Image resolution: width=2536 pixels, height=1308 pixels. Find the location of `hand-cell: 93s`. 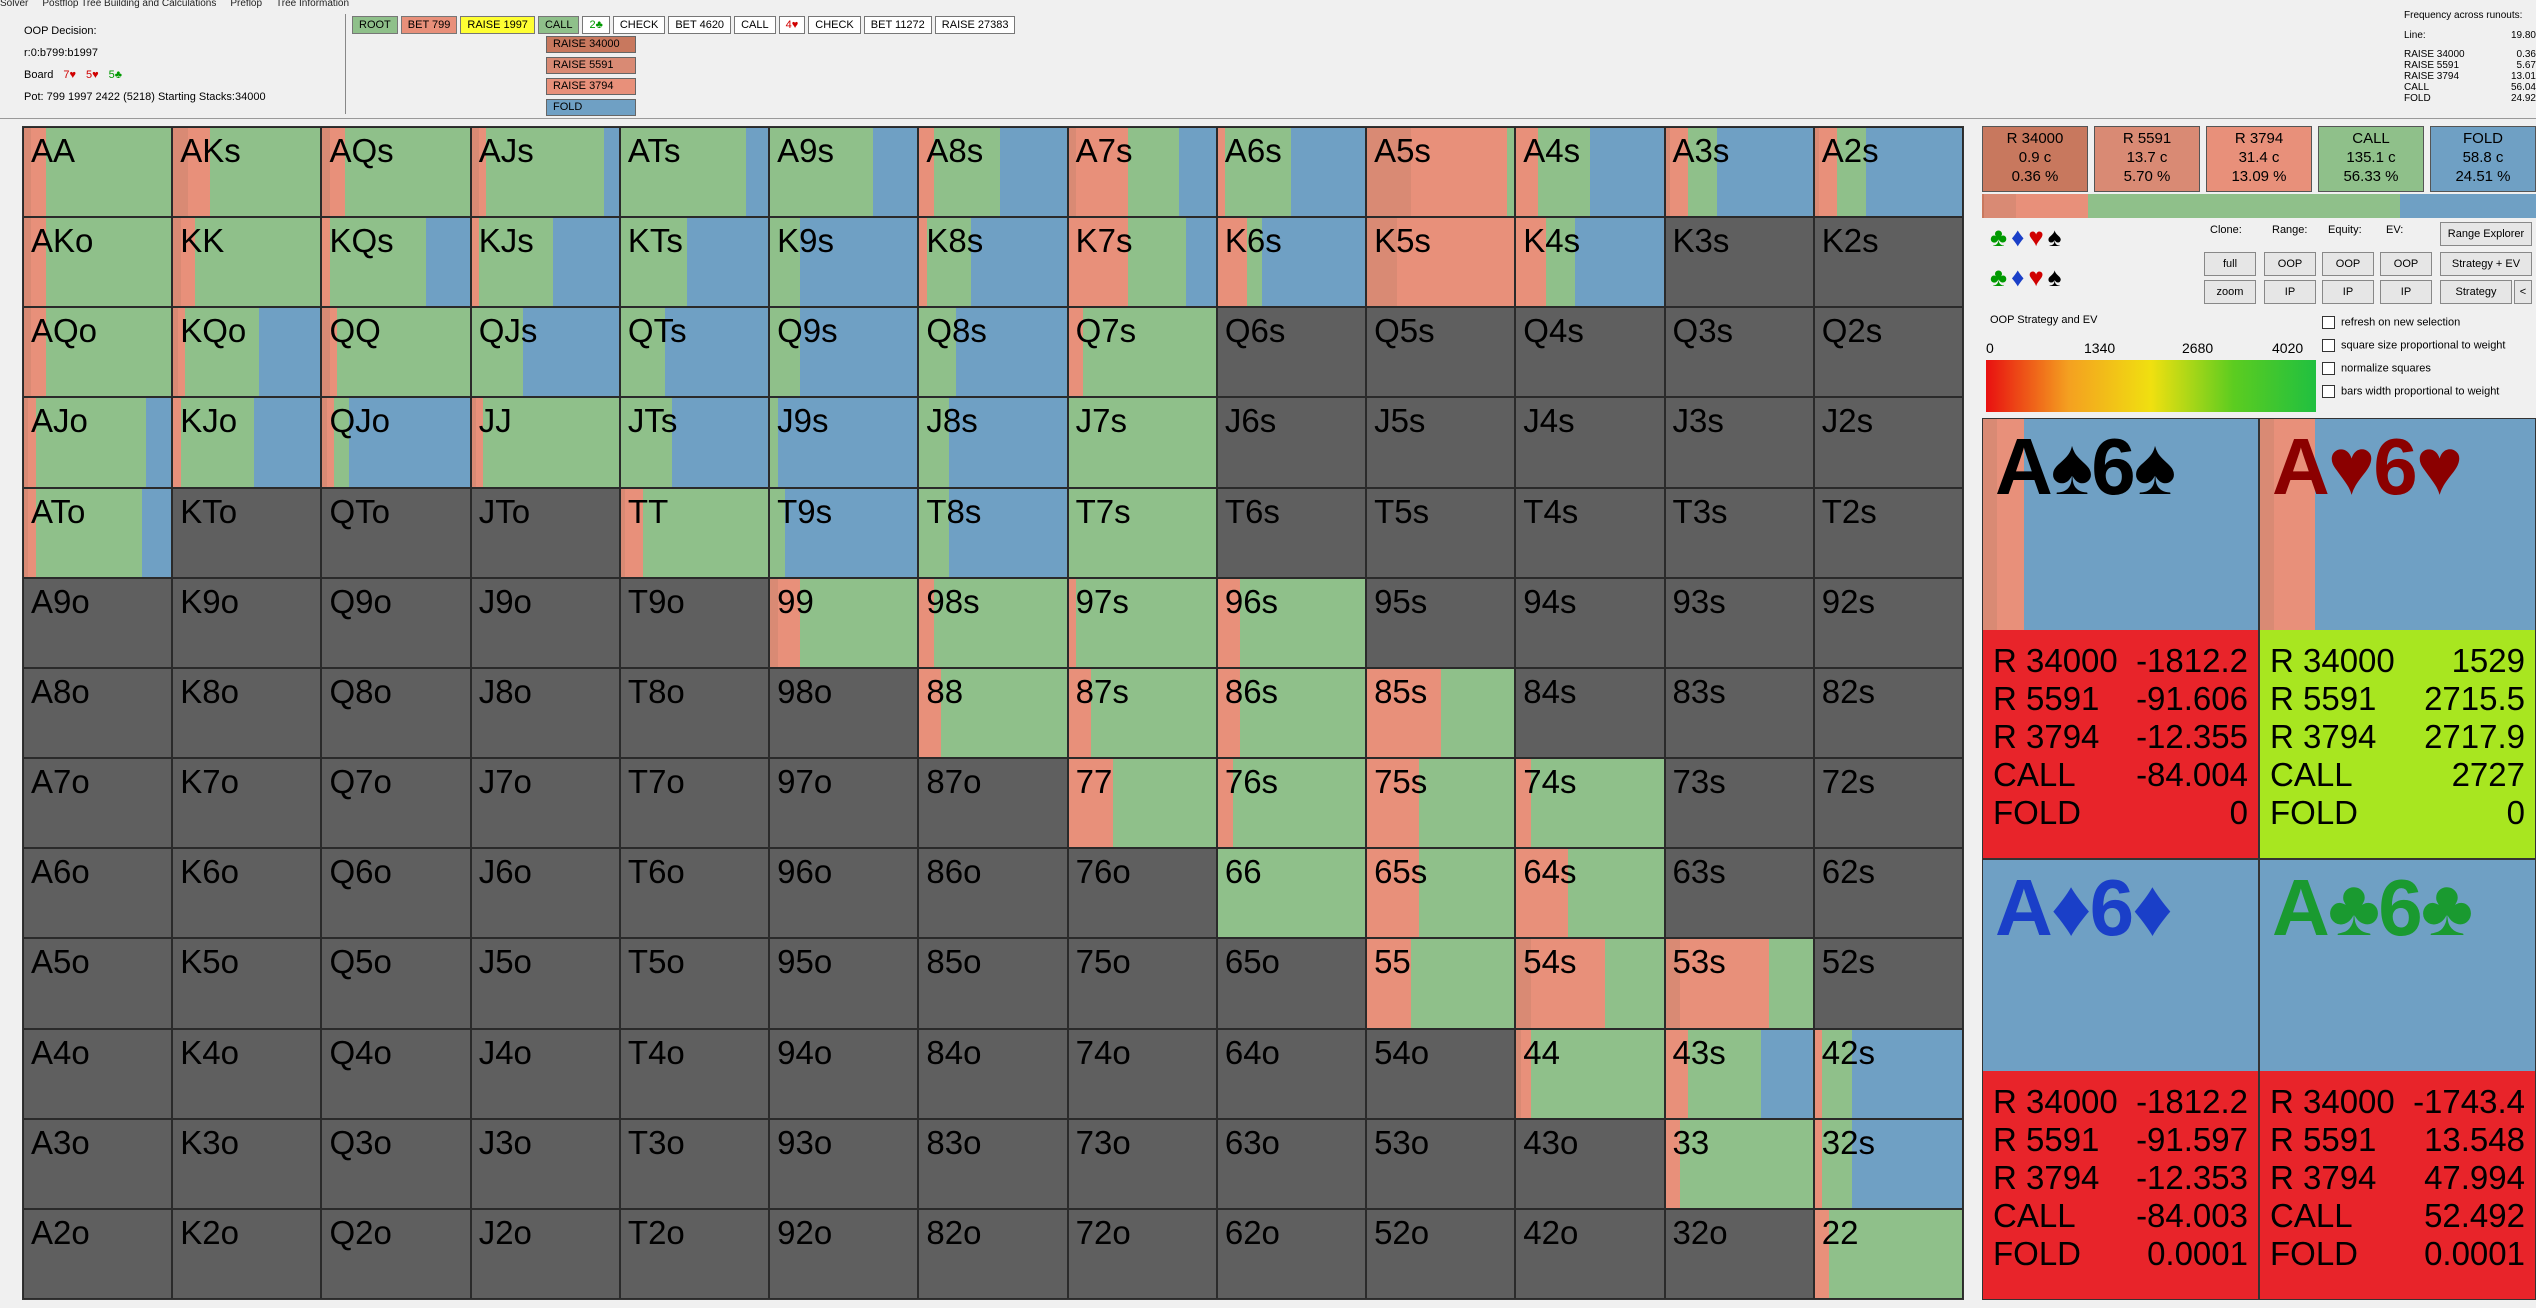

hand-cell: 93s is located at coordinates (1739, 622).